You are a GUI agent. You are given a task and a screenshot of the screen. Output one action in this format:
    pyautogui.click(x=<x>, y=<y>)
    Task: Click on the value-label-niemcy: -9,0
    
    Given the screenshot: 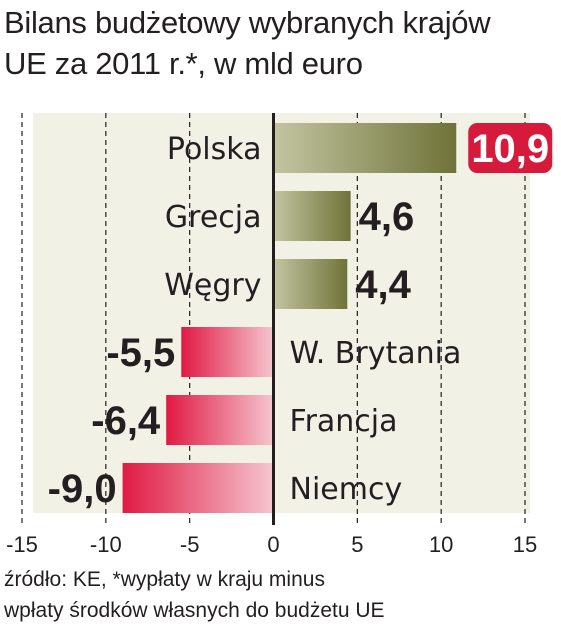 What is the action you would take?
    pyautogui.click(x=82, y=489)
    